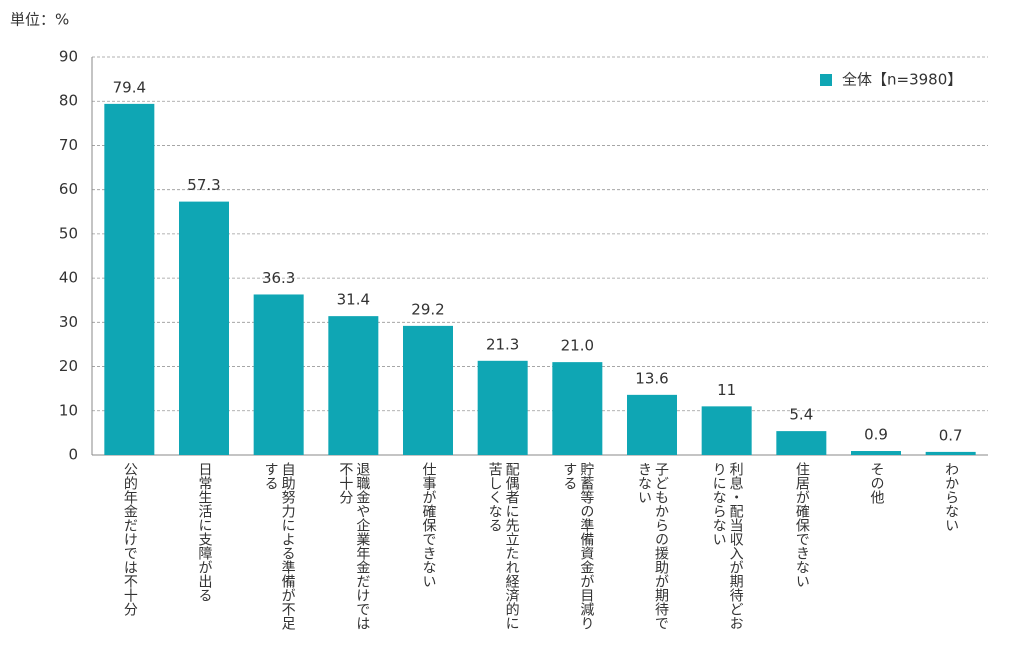  Describe the element at coordinates (727, 546) in the screenshot. I see `x-tick-label: 利息・配当収入が期待どおりにならない` at that location.